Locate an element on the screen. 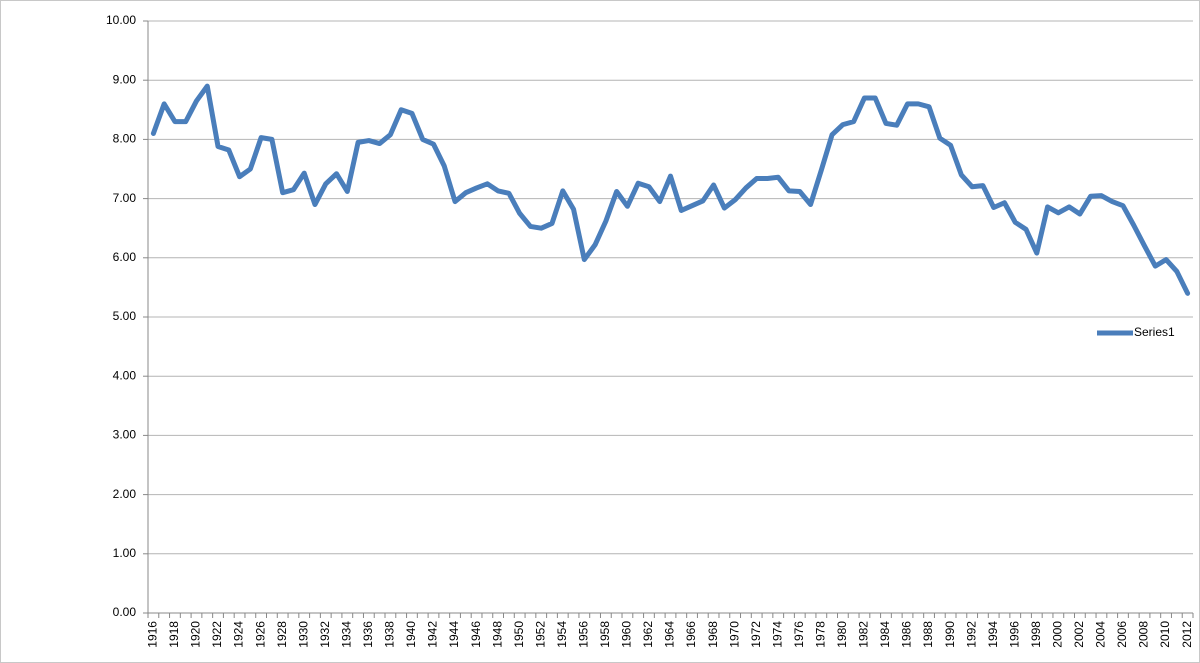 The width and height of the screenshot is (1200, 663). x-tick-label: 2004 is located at coordinates (1101, 634).